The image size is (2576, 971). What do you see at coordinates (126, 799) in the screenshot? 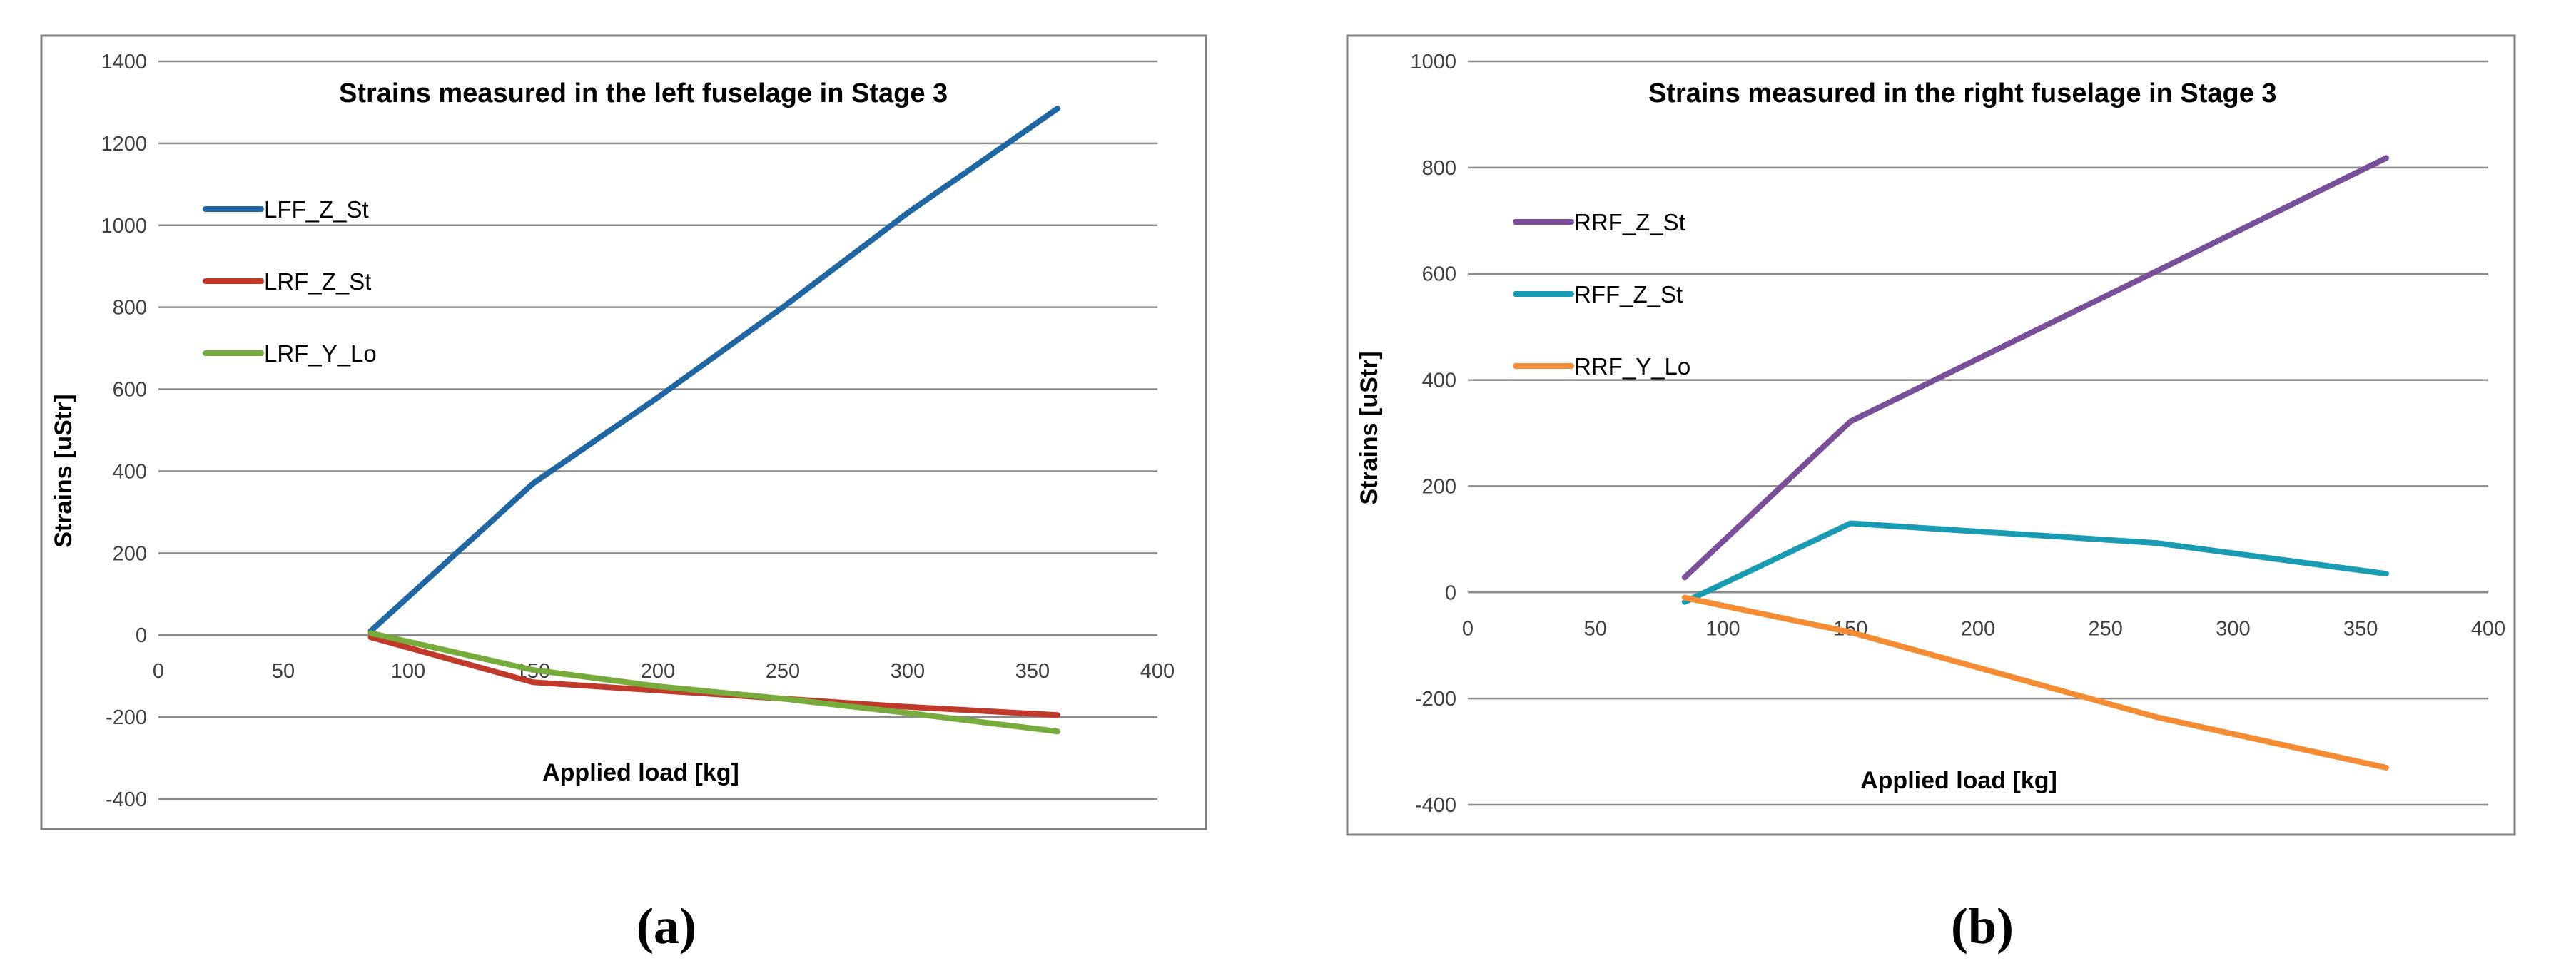
I see `y-tick-label-left: -400` at bounding box center [126, 799].